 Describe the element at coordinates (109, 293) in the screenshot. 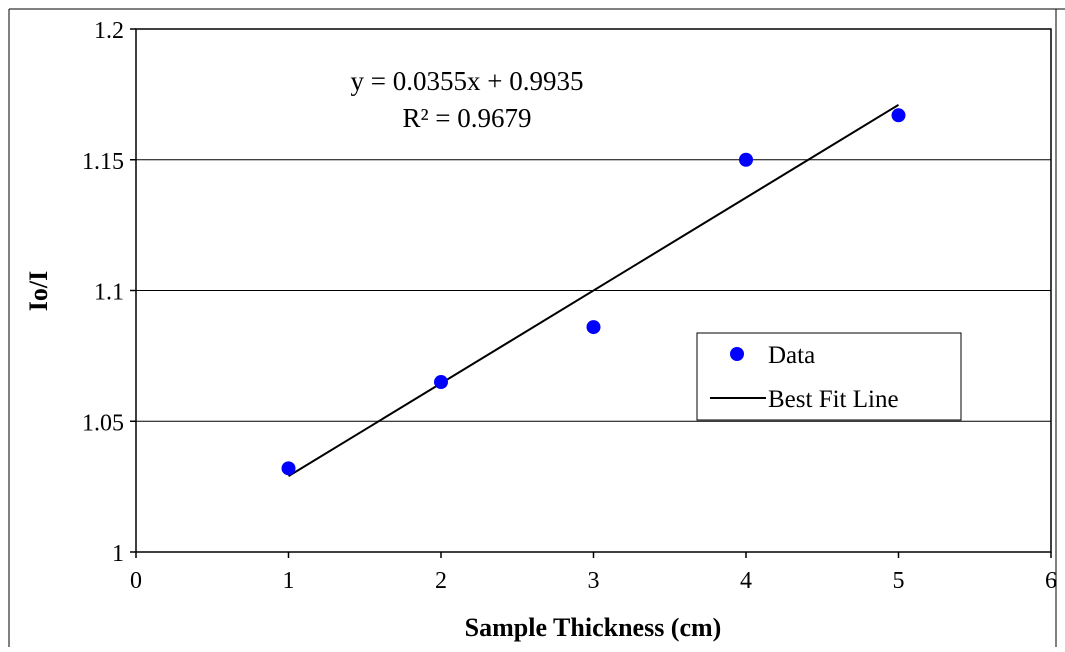

I see `y-tick-label: 1.1` at that location.